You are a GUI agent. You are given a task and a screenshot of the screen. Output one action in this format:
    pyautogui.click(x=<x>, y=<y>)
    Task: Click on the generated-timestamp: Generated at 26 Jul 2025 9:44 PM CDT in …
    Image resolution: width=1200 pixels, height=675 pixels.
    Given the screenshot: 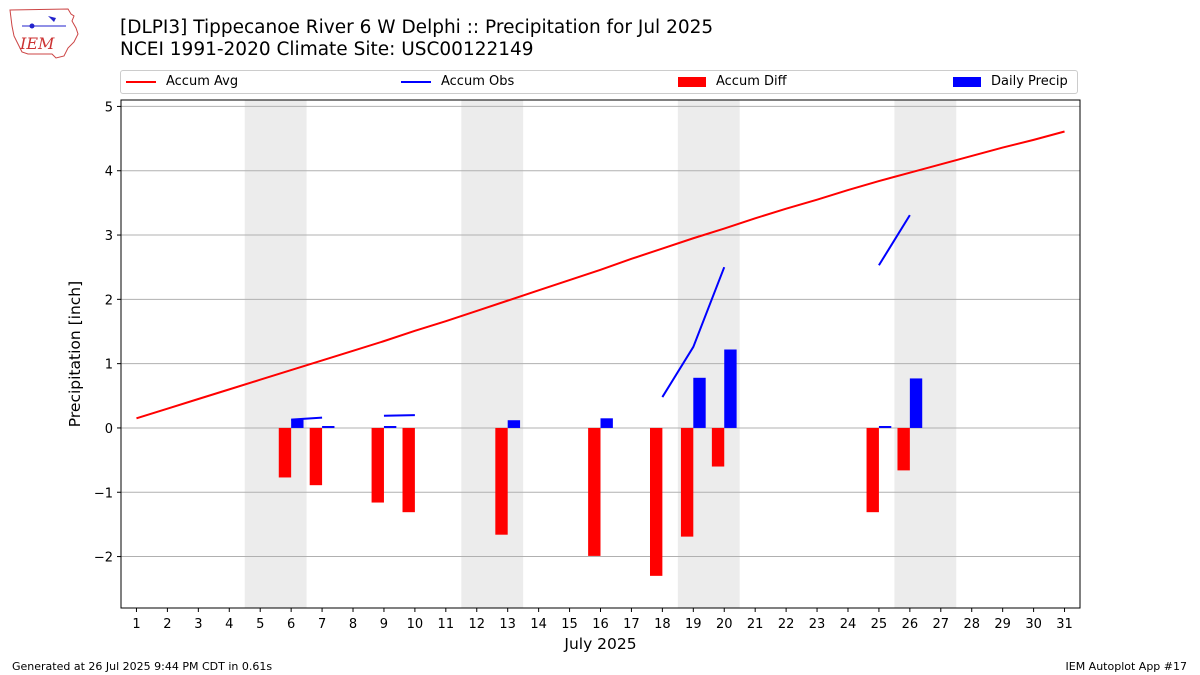 What is the action you would take?
    pyautogui.click(x=142, y=666)
    